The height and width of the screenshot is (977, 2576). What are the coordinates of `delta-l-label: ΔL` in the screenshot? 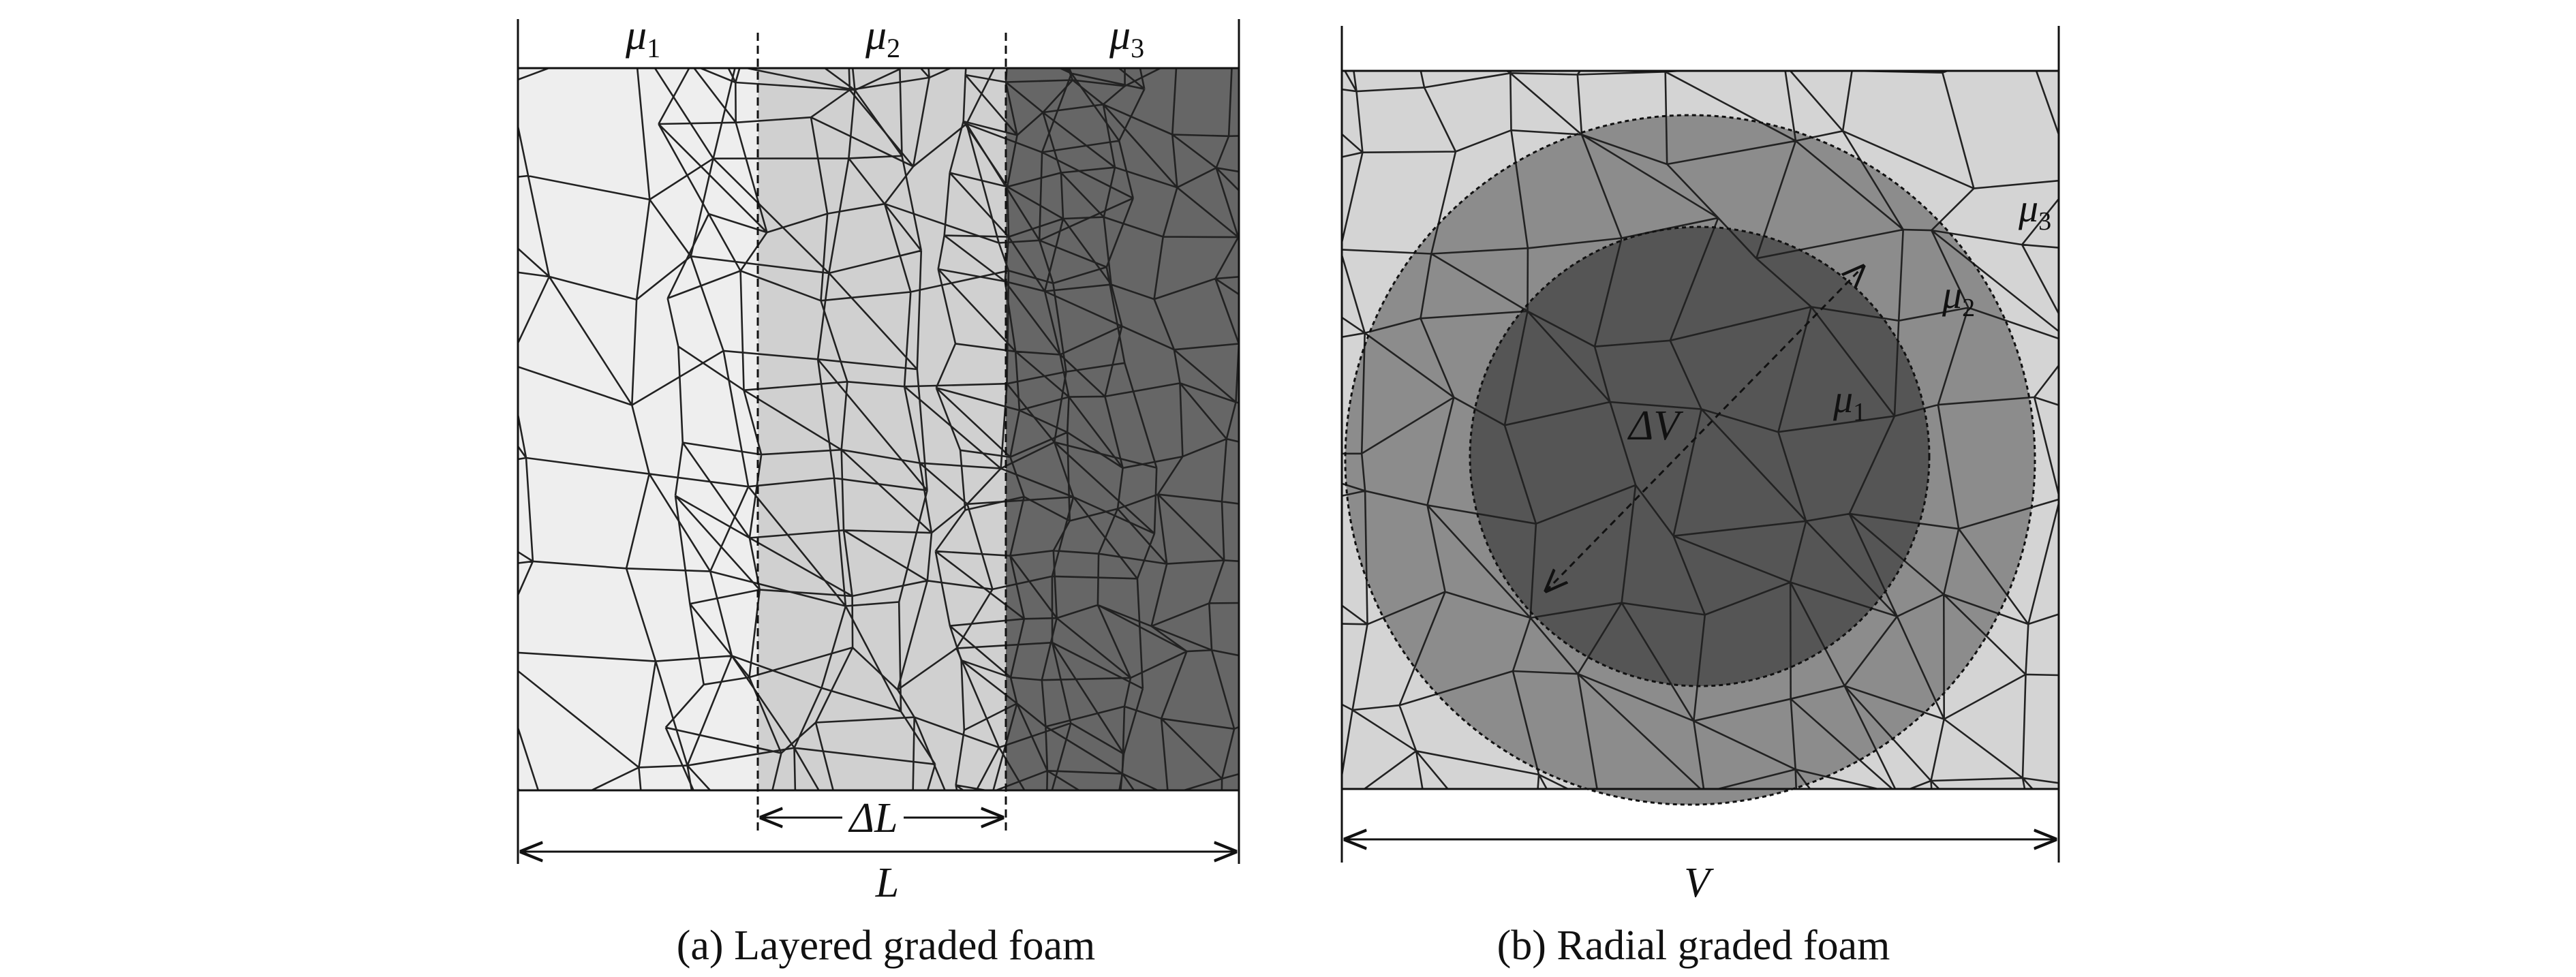 It's located at (873, 818).